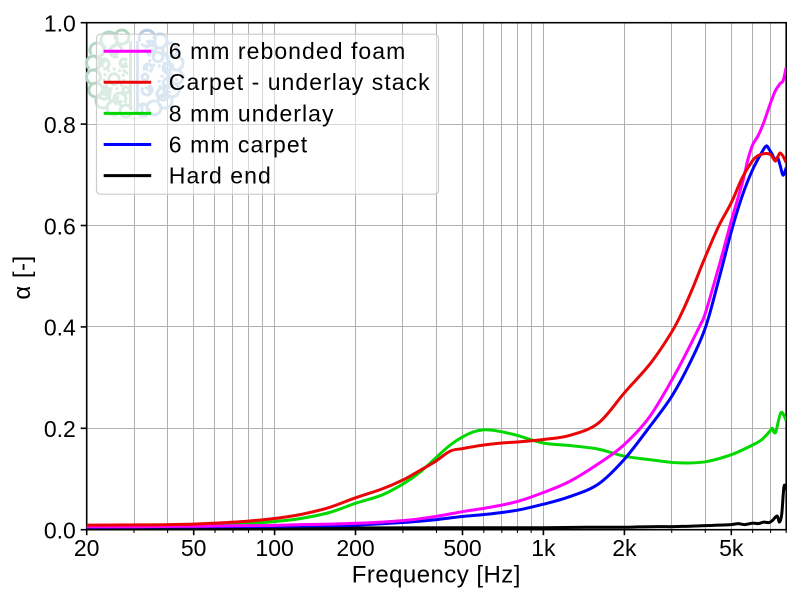 Image resolution: width=800 pixels, height=600 pixels. I want to click on svg-text: Frequency [Hz], so click(436, 575).